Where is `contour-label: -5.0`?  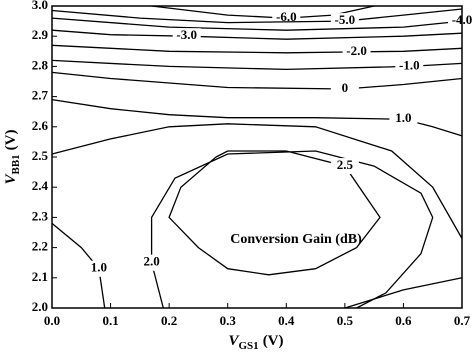 contour-label: -5.0 is located at coordinates (345, 19).